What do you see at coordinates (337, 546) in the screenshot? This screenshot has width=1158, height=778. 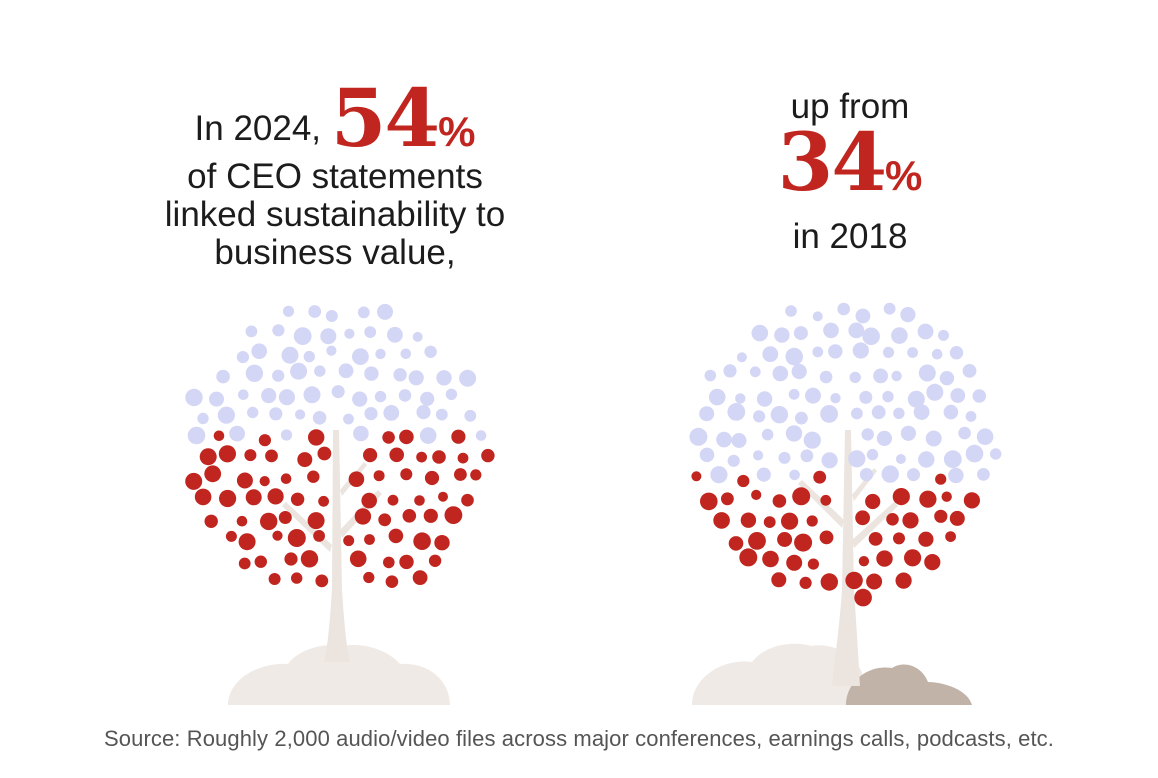 I see `left-trunk-main` at bounding box center [337, 546].